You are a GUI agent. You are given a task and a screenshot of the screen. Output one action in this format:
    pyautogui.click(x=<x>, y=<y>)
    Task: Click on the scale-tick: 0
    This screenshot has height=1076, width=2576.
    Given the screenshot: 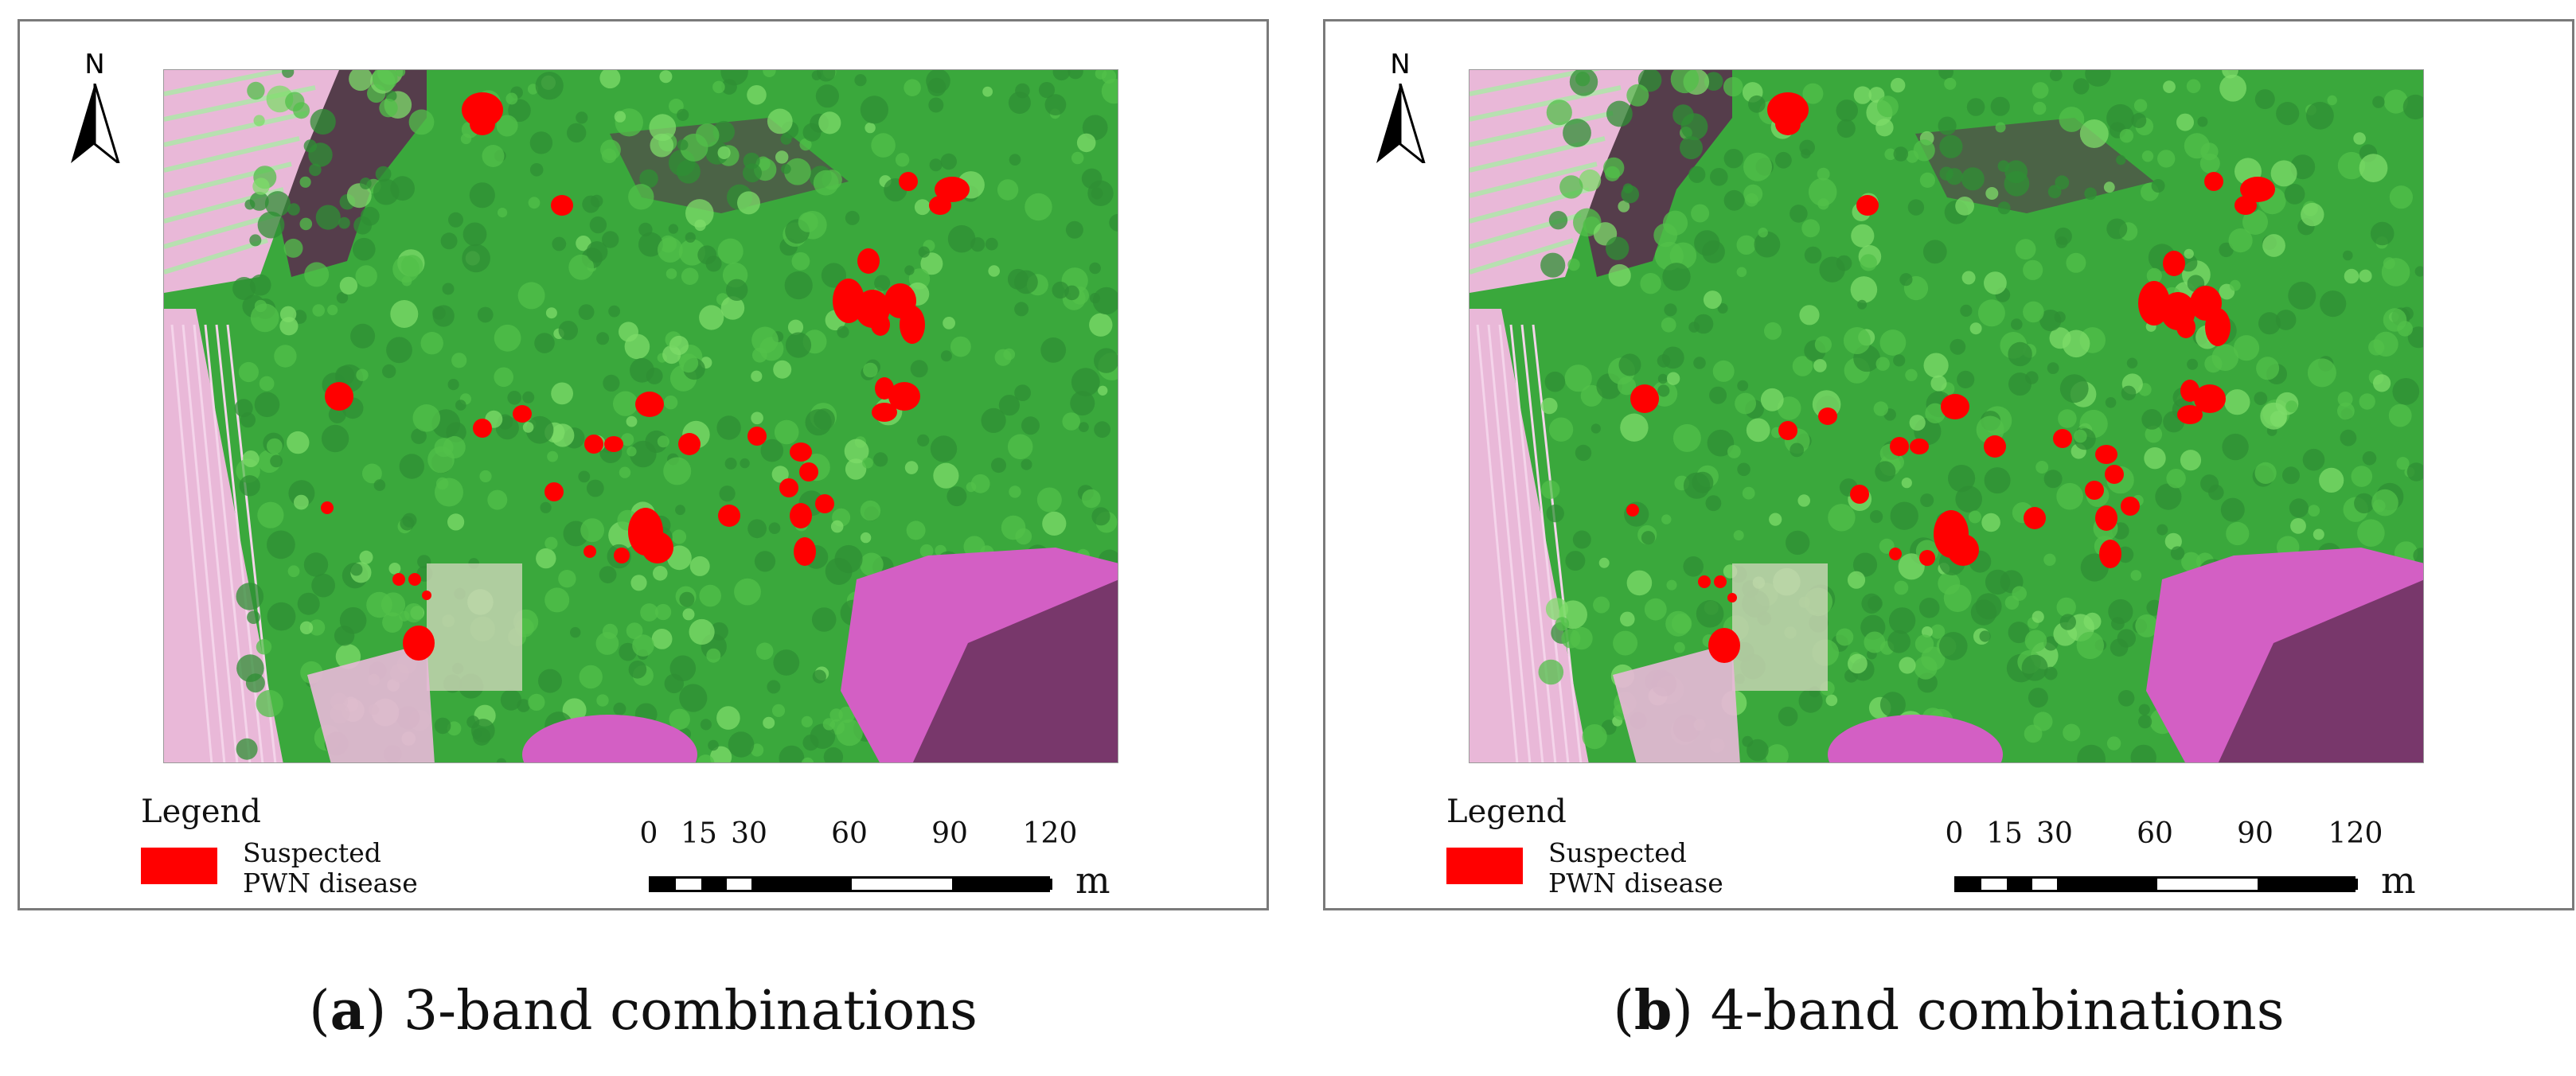 What is the action you would take?
    pyautogui.click(x=1954, y=833)
    